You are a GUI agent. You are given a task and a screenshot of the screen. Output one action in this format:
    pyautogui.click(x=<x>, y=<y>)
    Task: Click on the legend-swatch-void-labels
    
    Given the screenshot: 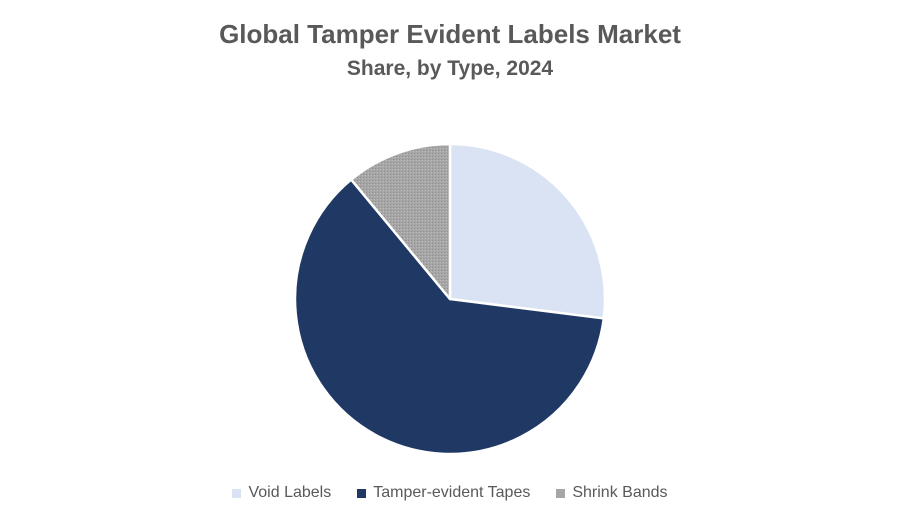 What is the action you would take?
    pyautogui.click(x=237, y=493)
    